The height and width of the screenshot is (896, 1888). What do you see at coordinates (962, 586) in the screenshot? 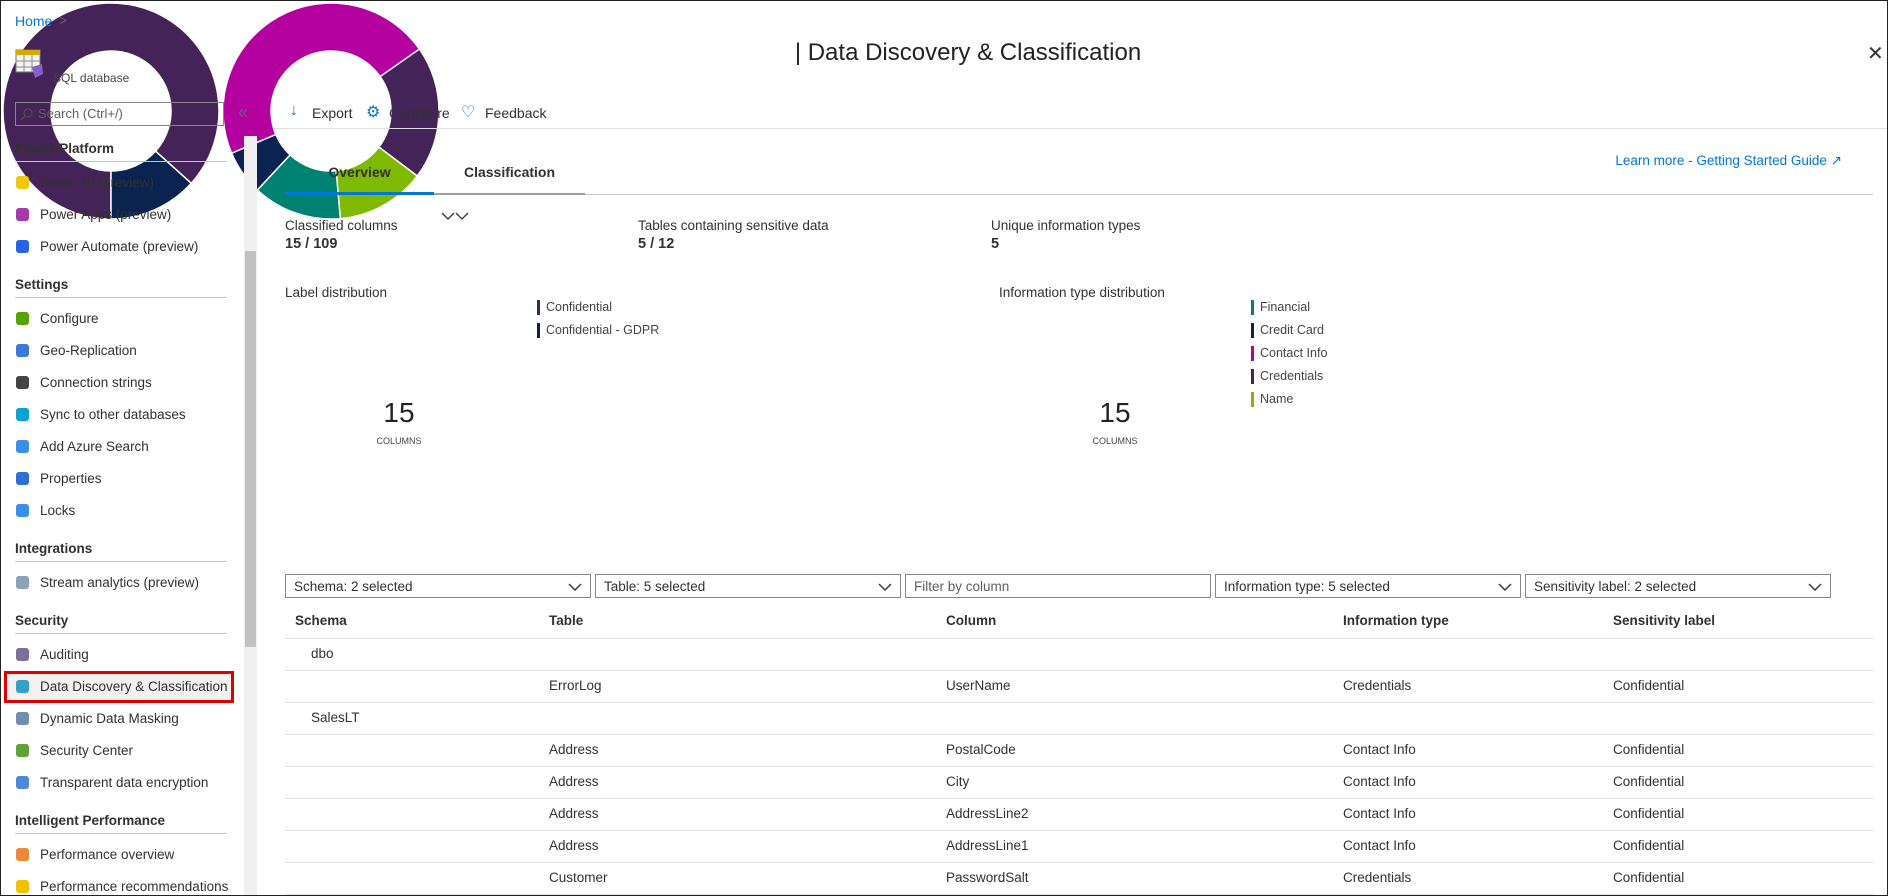
I see `filter-text: Filter by column` at bounding box center [962, 586].